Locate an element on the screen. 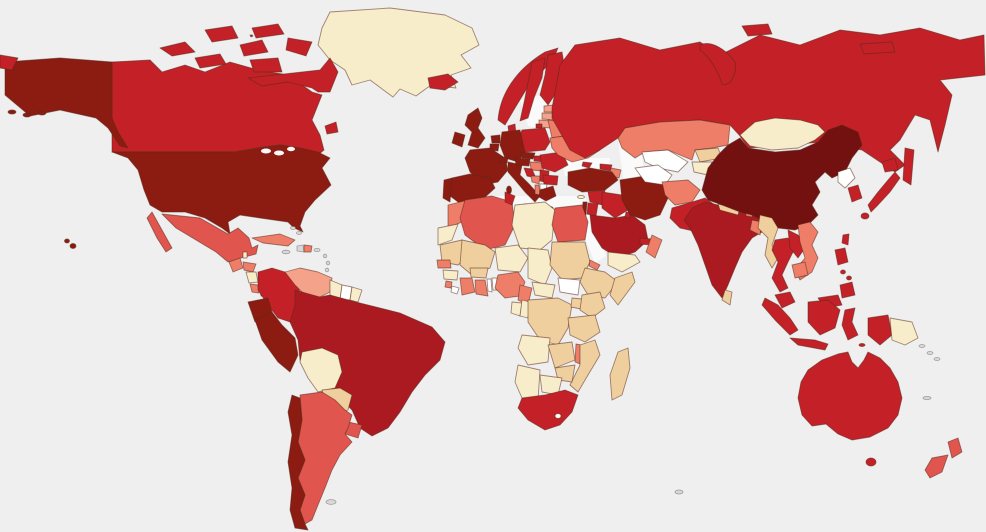 The width and height of the screenshot is (986, 532). country-czechia: Czechia is located at coordinates (528, 155).